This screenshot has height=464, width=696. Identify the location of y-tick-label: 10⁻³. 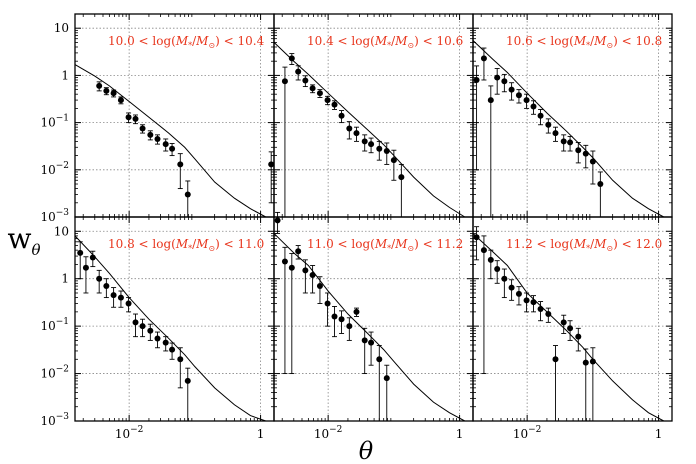
(54, 216).